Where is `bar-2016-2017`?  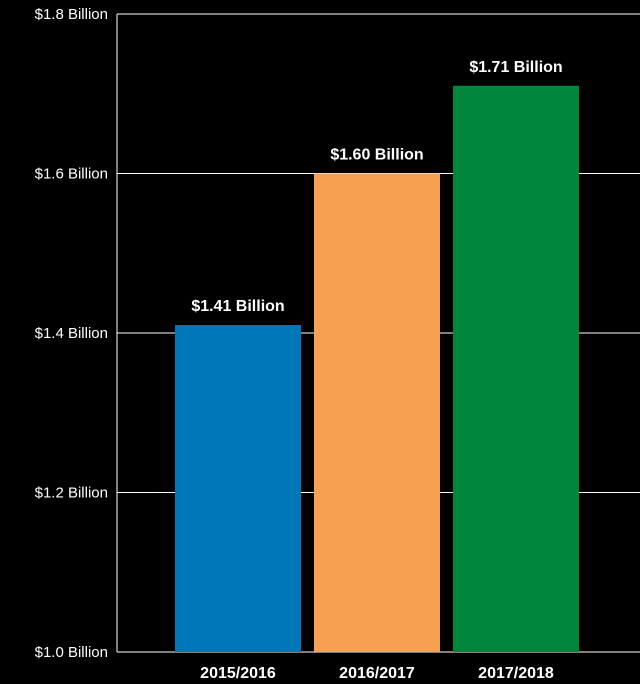 bar-2016-2017 is located at coordinates (377, 412).